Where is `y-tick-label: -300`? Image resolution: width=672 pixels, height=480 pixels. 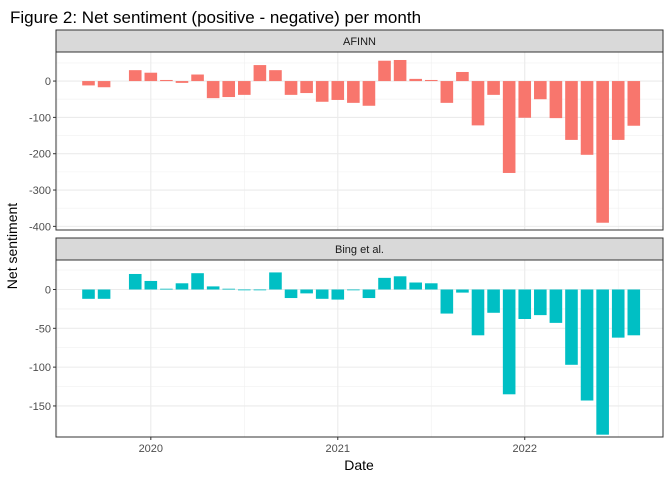 y-tick-label: -300 is located at coordinates (40, 191).